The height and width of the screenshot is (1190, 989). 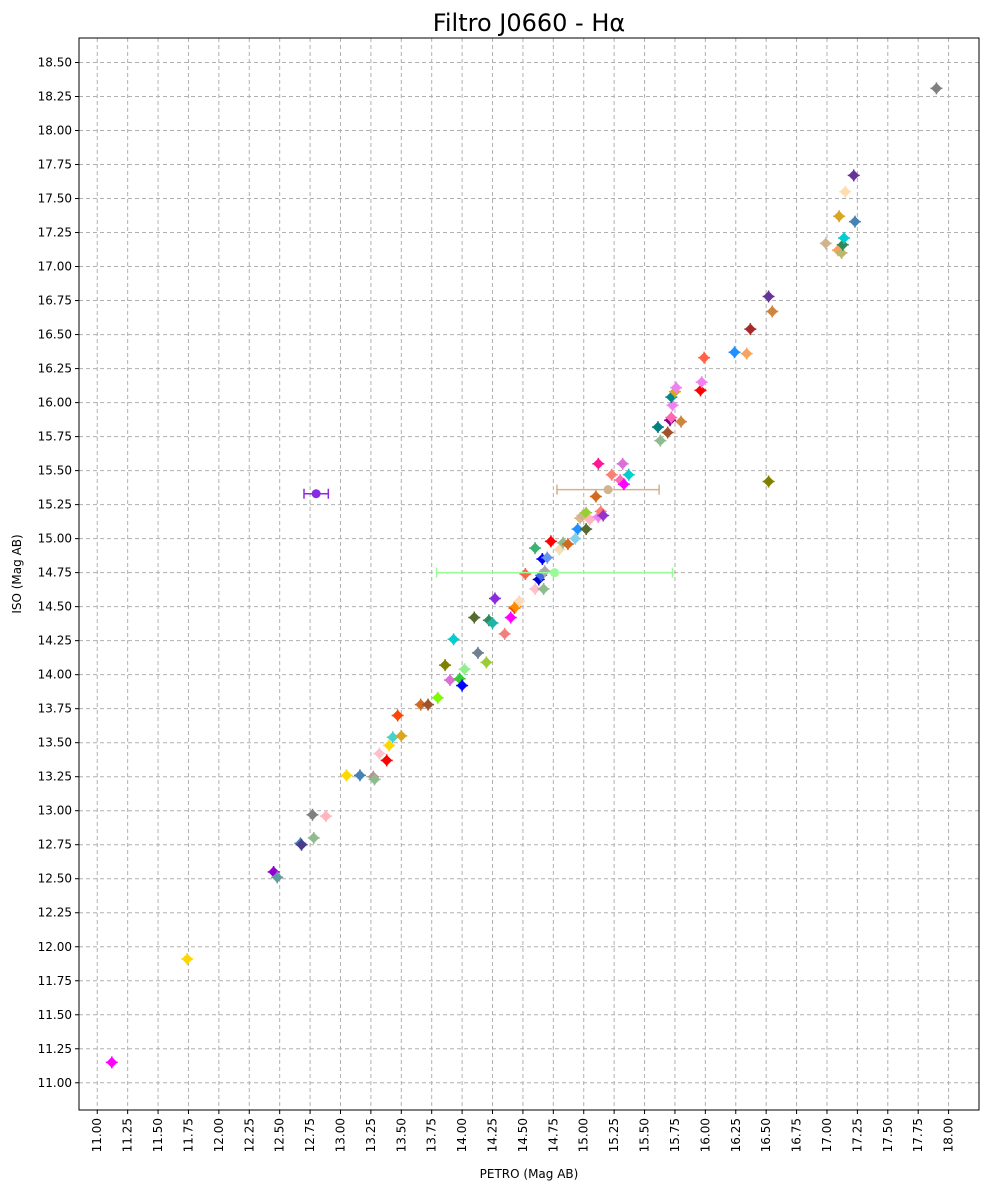 What do you see at coordinates (55, 981) in the screenshot?
I see `y-tick-label: 11.75` at bounding box center [55, 981].